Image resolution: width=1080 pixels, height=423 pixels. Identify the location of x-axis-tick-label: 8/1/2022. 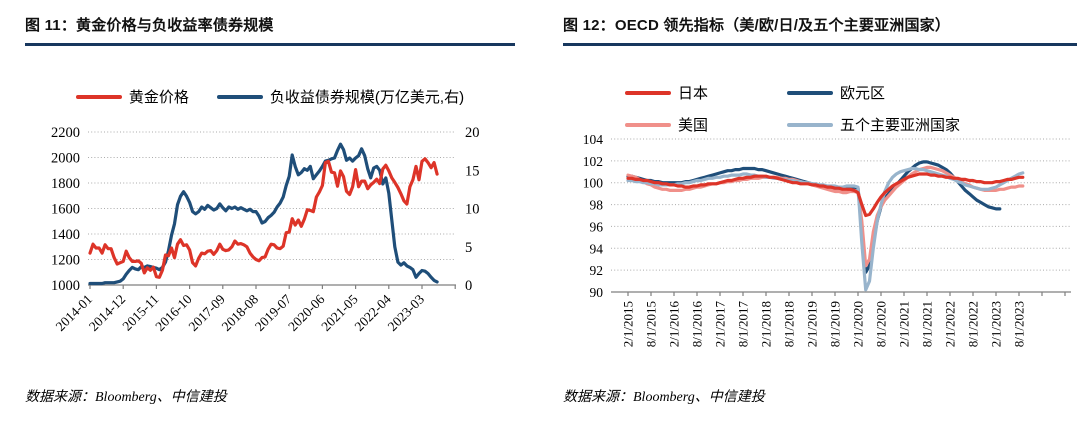
(973, 324).